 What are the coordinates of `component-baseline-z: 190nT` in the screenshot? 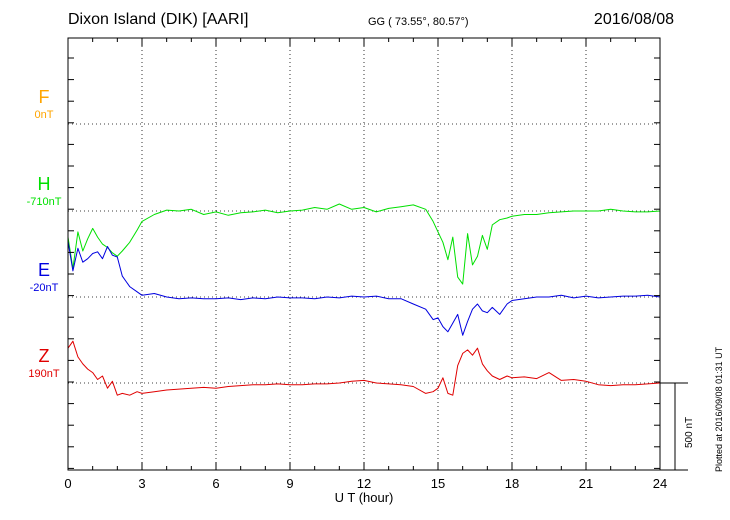 It's located at (44, 374).